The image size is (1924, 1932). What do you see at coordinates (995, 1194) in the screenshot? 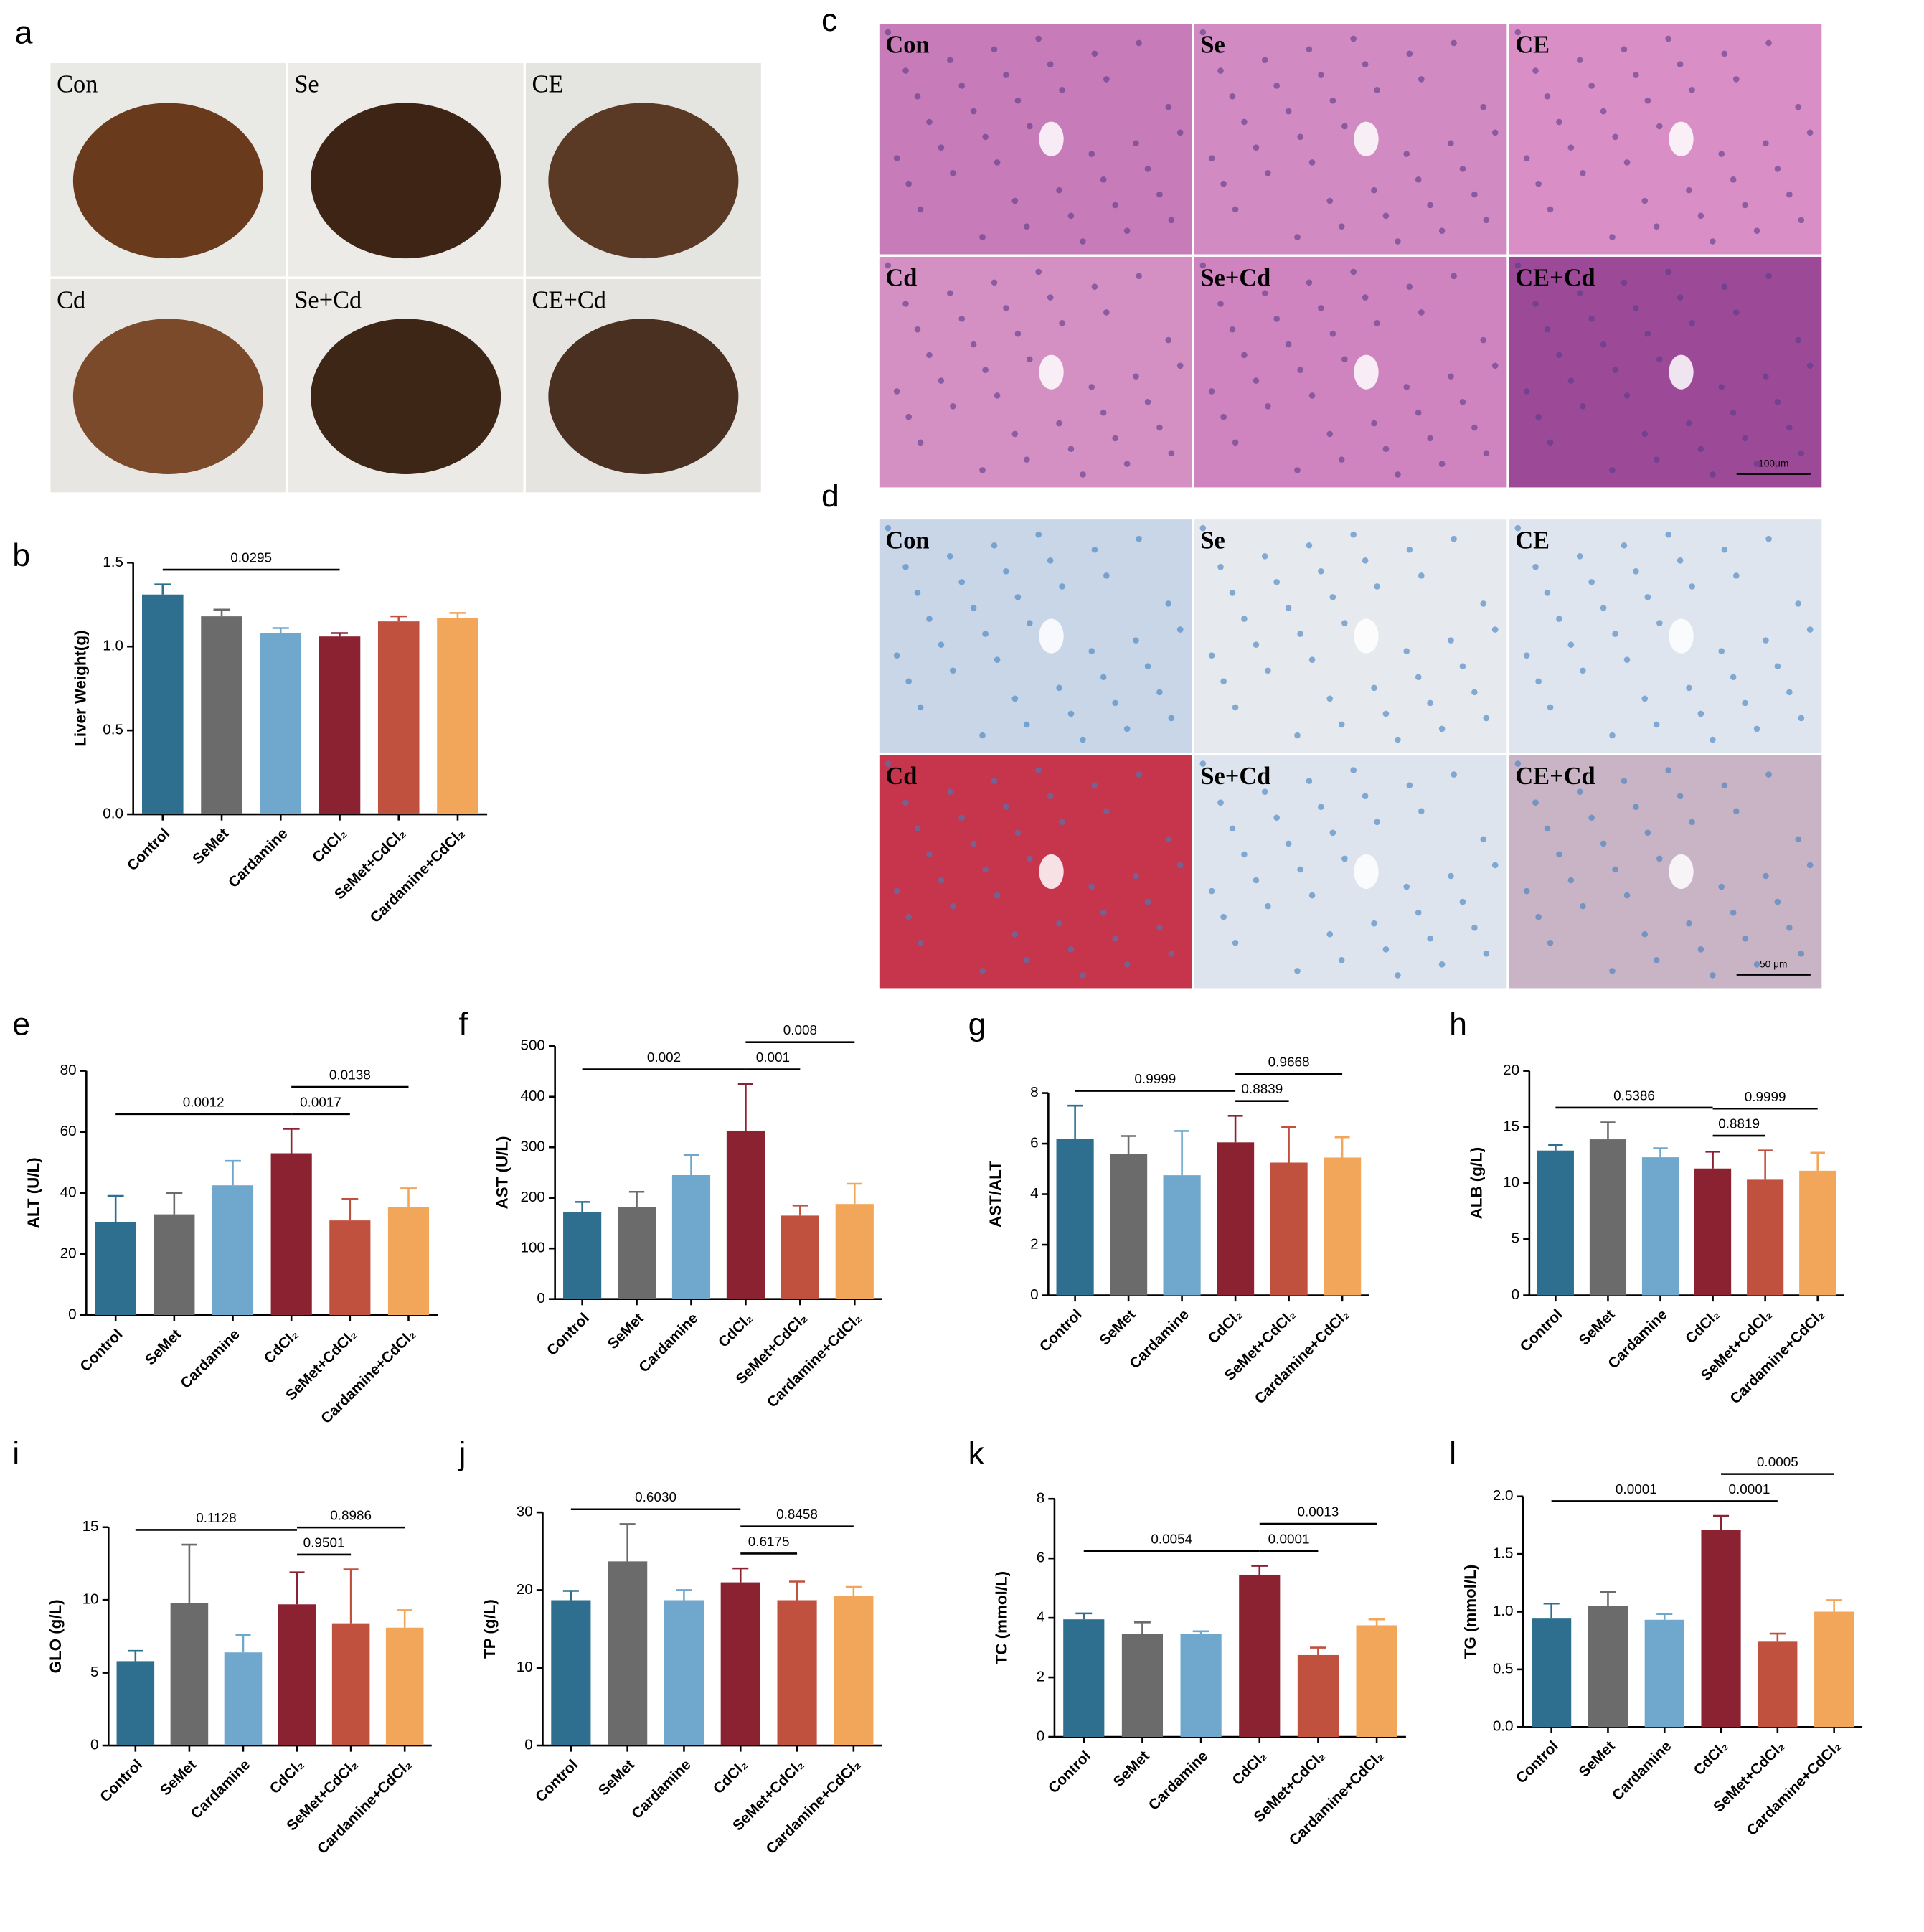
I see `y-axis-label: AST/ALT` at bounding box center [995, 1194].